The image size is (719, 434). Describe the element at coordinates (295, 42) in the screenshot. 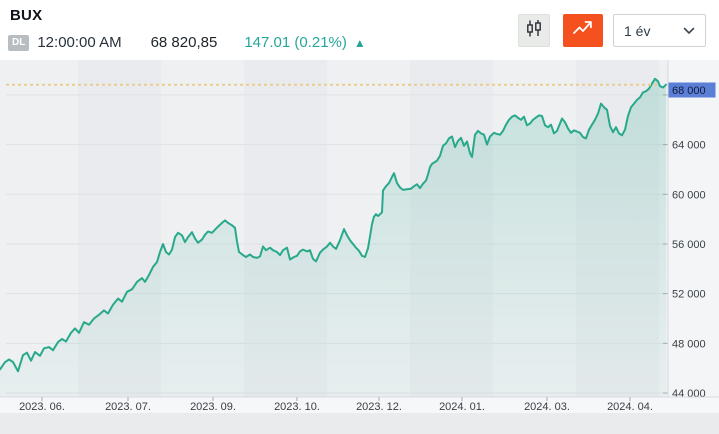

I see `price-change: 147.01 (0.21%)` at that location.